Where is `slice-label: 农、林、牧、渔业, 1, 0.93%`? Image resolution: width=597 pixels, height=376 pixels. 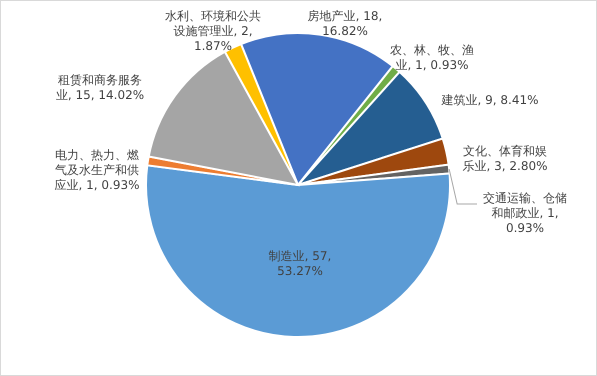
slice-label: 农、林、牧、渔业, 1, 0.93% is located at coordinates (432, 57).